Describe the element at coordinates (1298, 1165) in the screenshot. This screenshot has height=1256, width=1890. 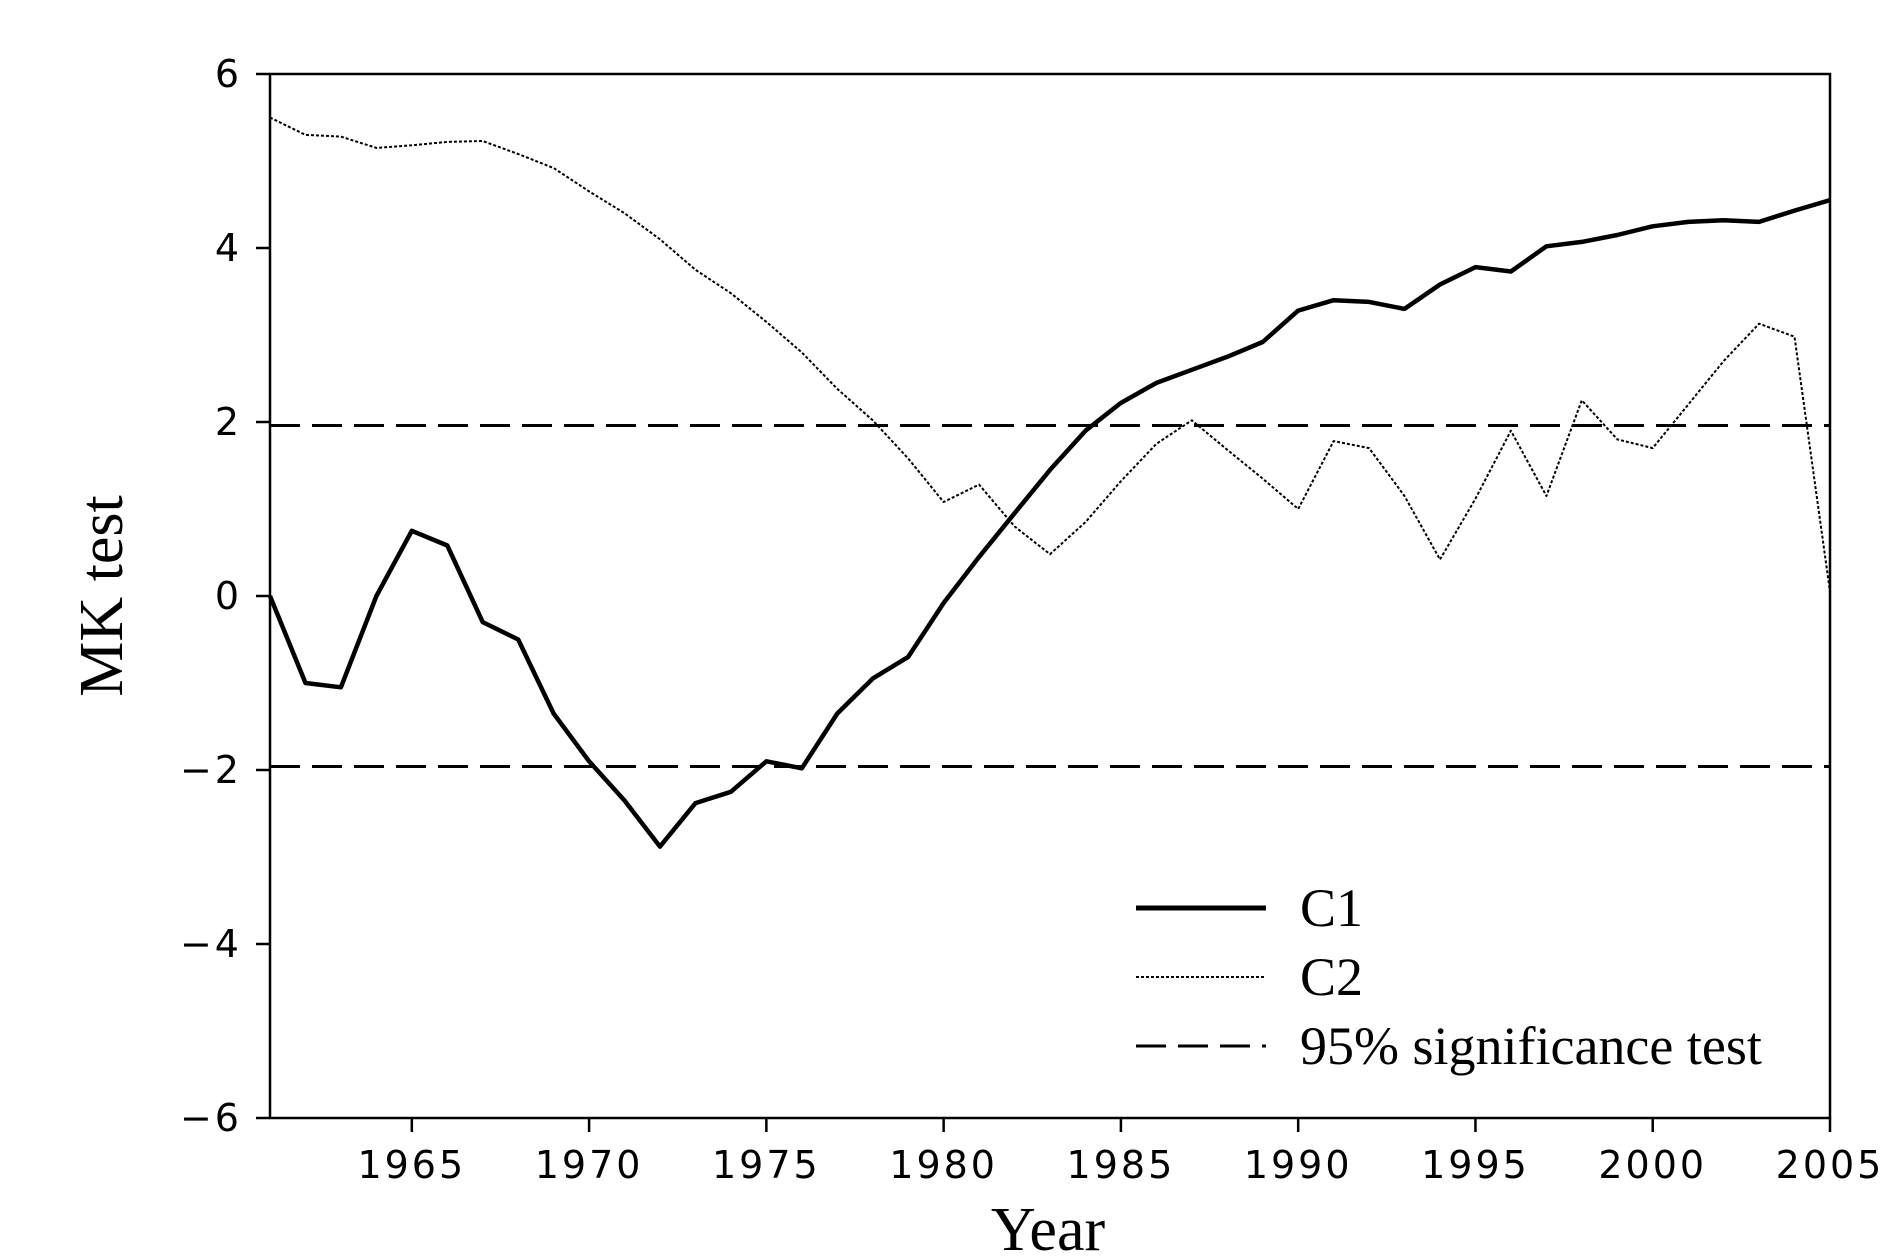
I see `x-tick-label: 1990` at that location.